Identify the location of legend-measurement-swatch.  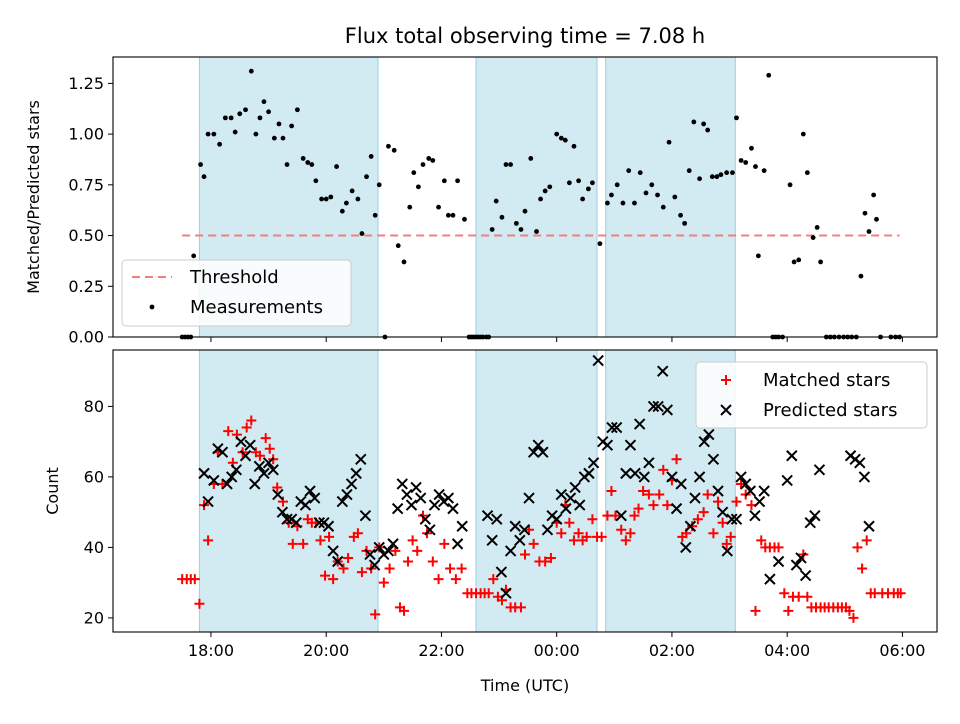
(152, 307).